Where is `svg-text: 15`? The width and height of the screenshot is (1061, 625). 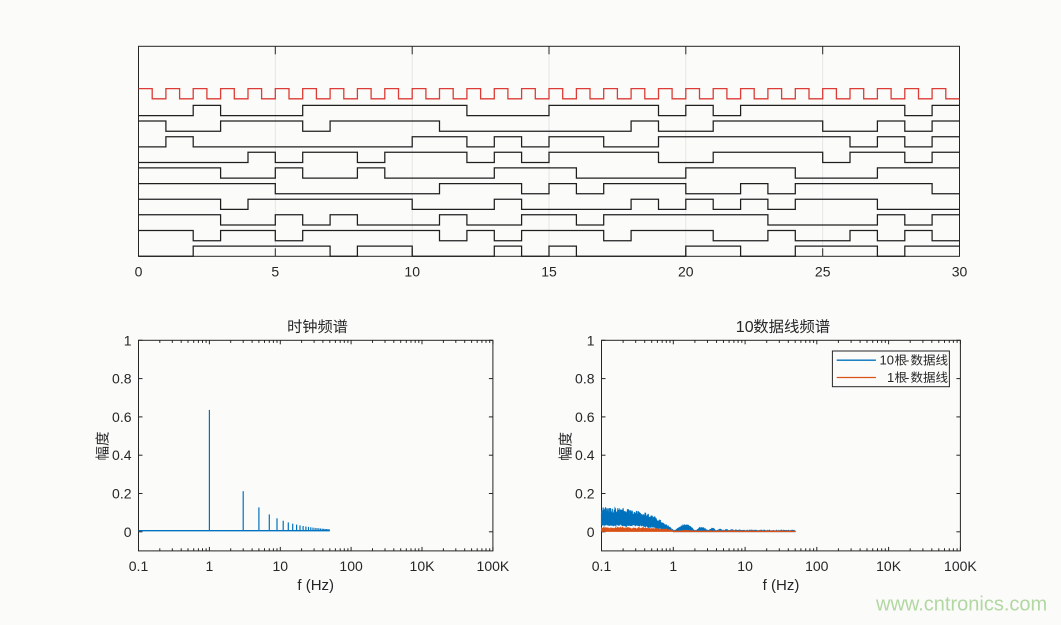 svg-text: 15 is located at coordinates (549, 272).